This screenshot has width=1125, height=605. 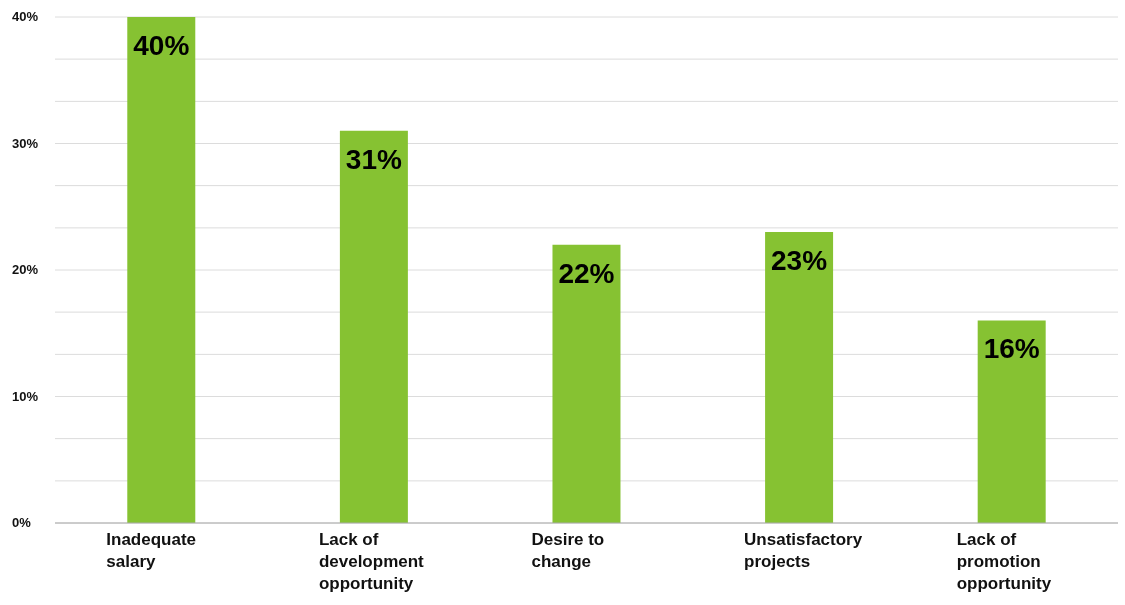 I want to click on y-tick-label: 30%, so click(x=25, y=143).